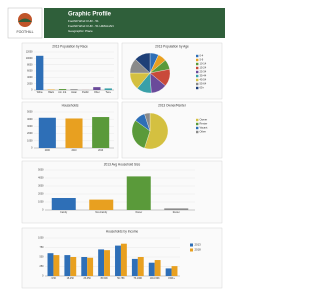  What do you see at coordinates (42, 247) in the screenshot?
I see `y-tick-label: 750` at bounding box center [42, 247].